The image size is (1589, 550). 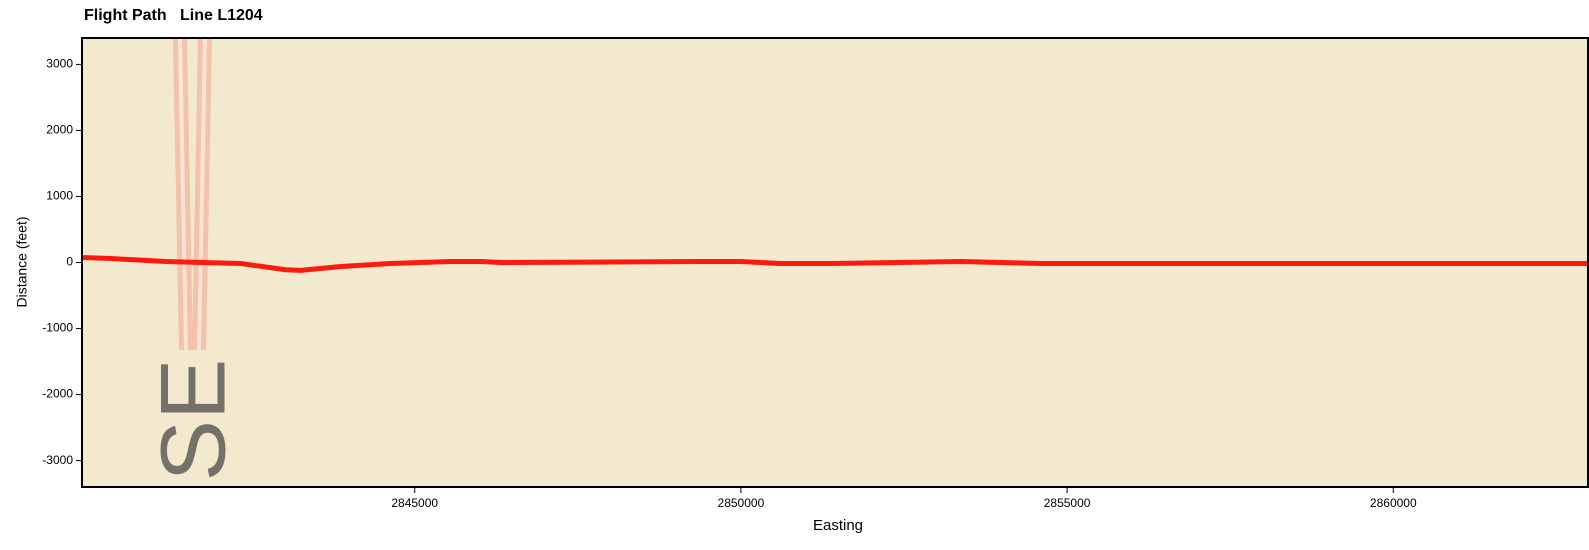 I want to click on x-tick-label: 2850000, so click(x=741, y=503).